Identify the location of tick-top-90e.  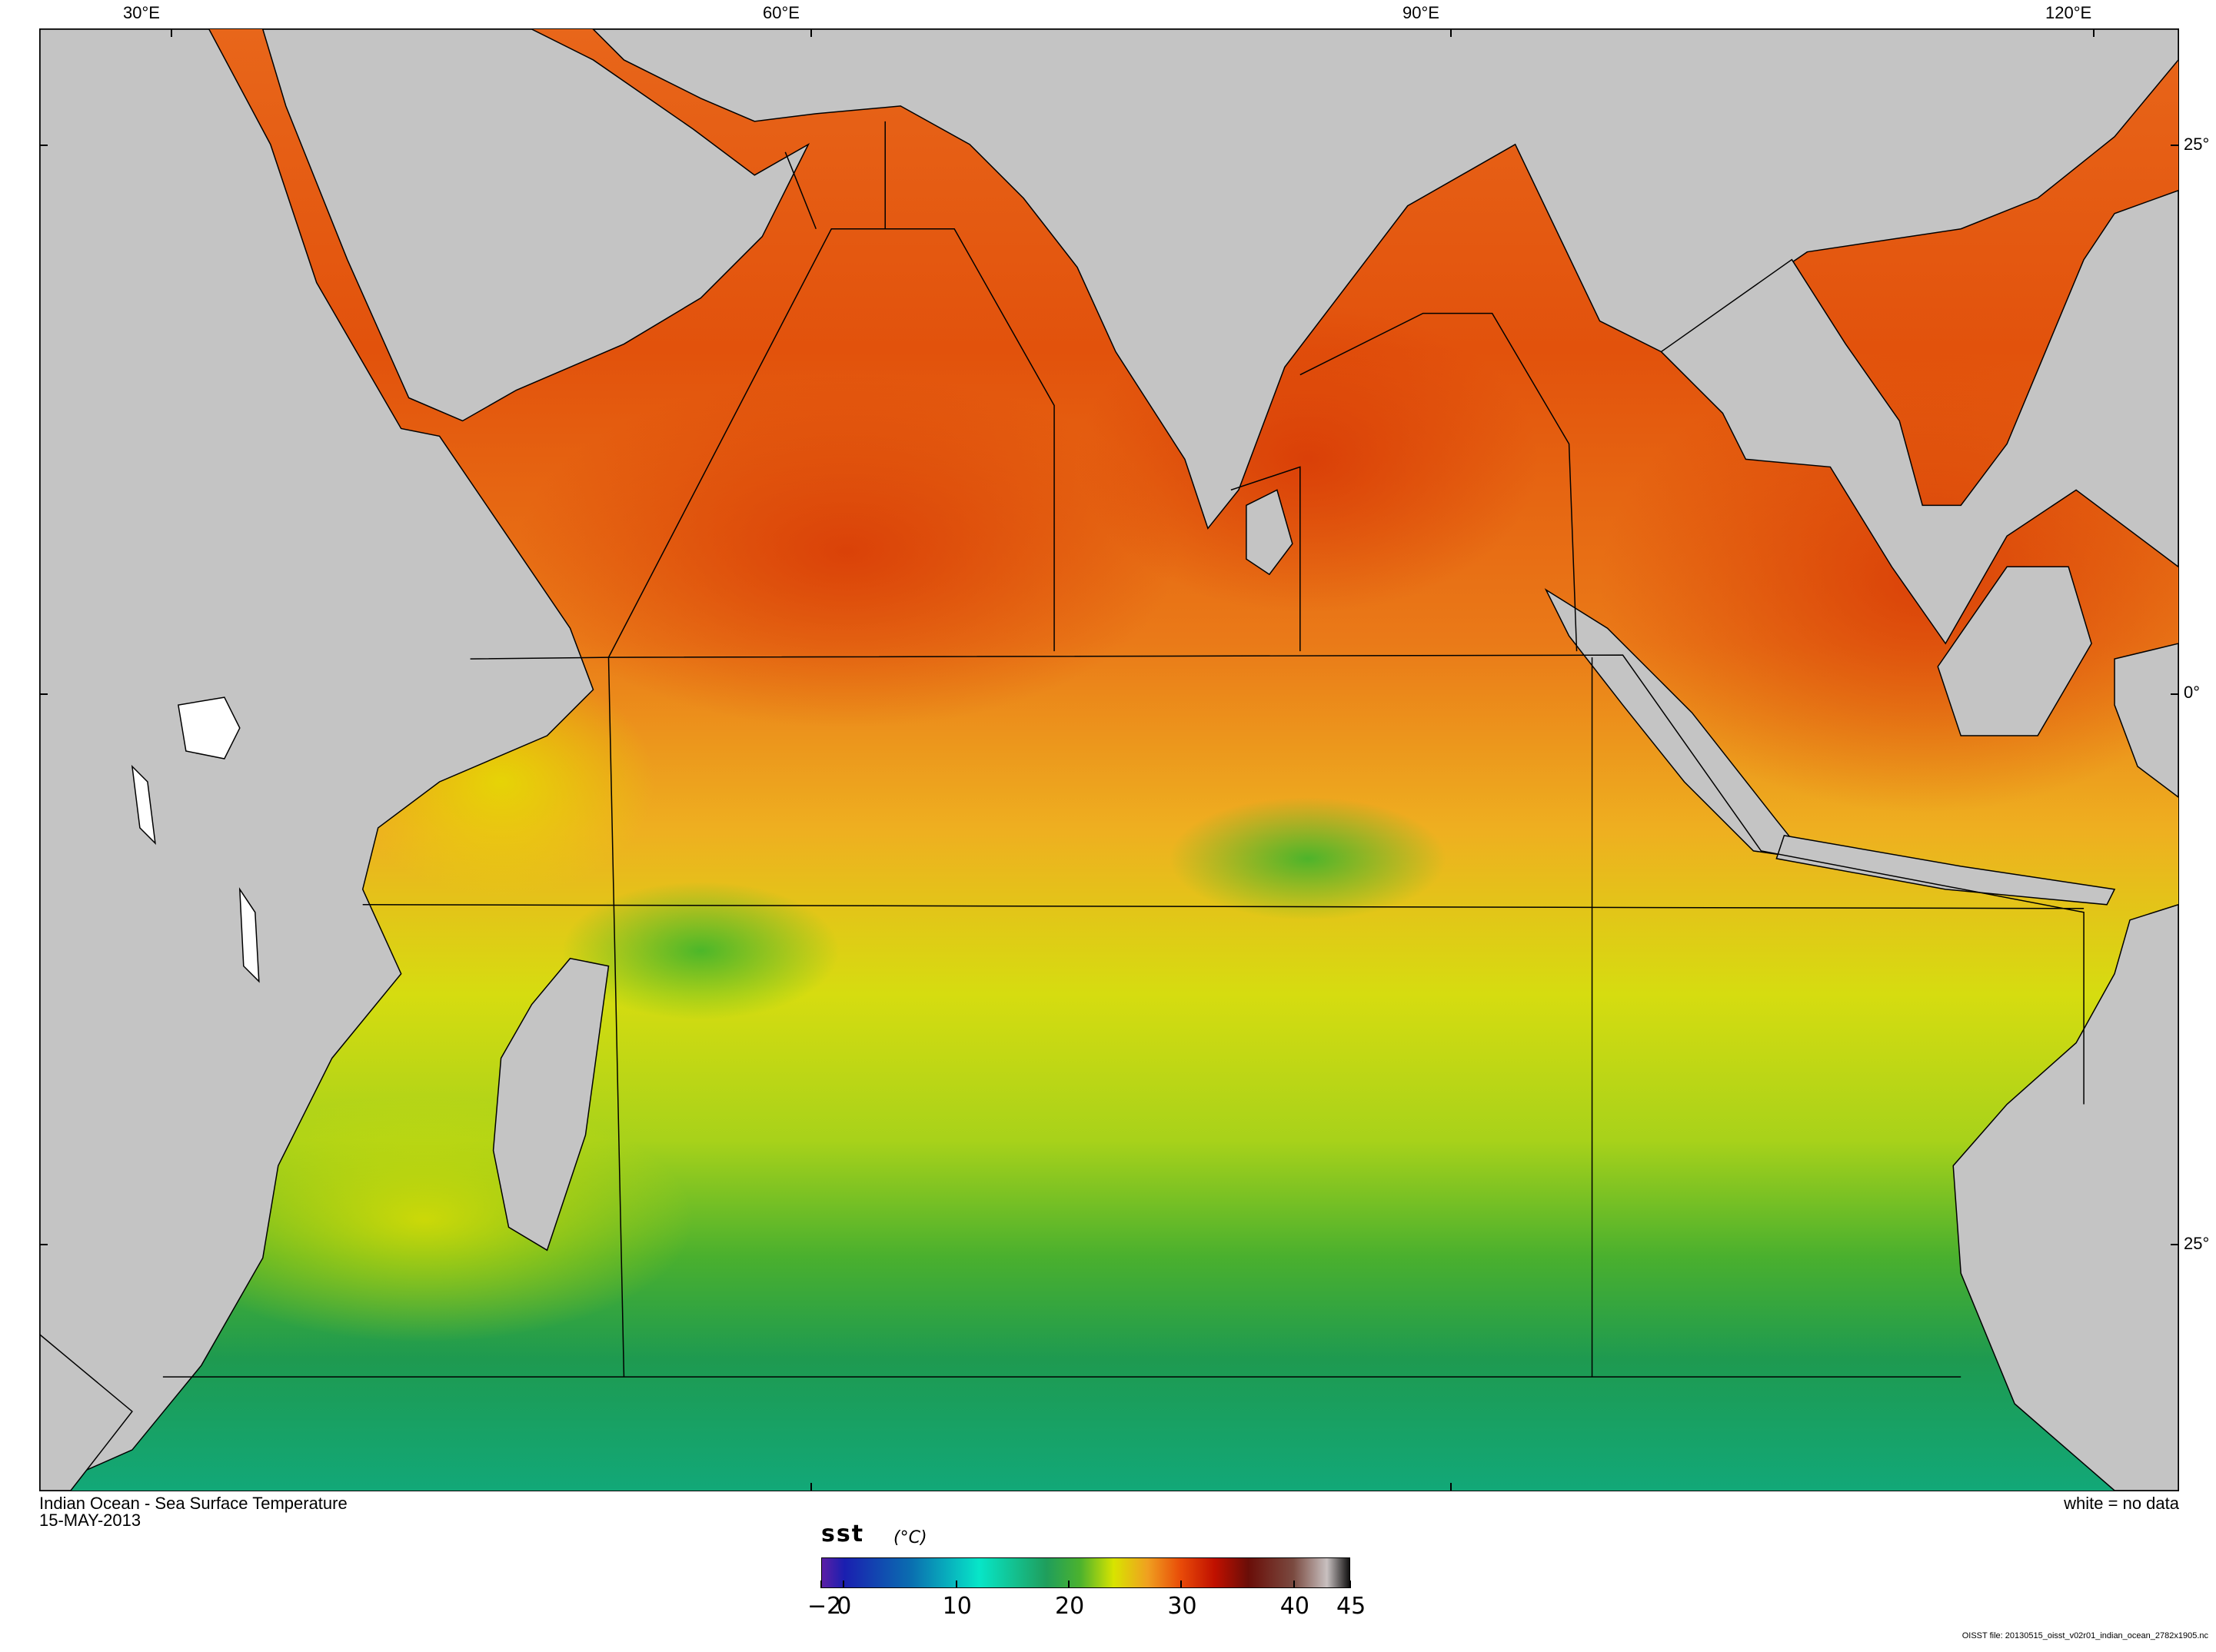
(1451, 33).